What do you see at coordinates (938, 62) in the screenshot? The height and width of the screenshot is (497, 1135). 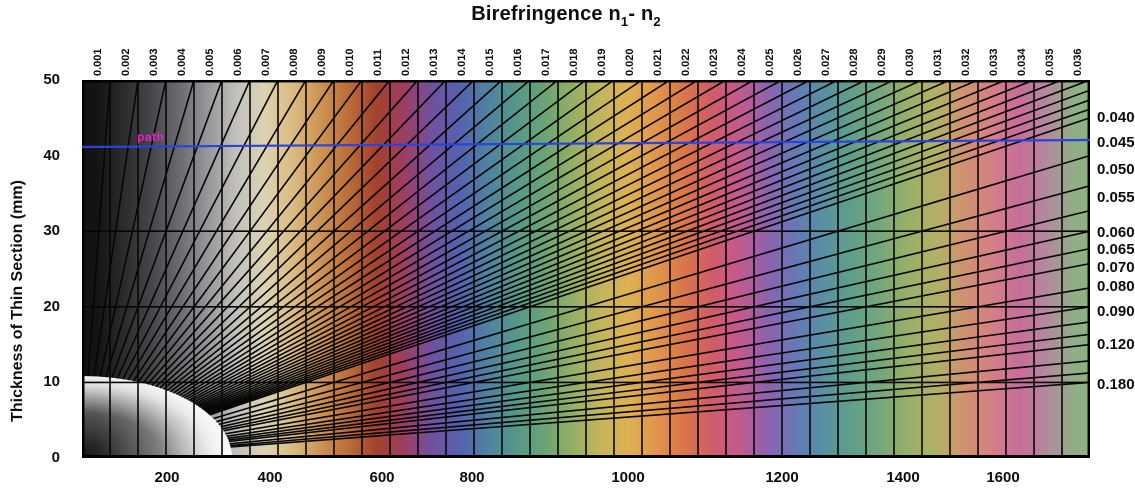 I see `top-axis-tick: 0.031` at bounding box center [938, 62].